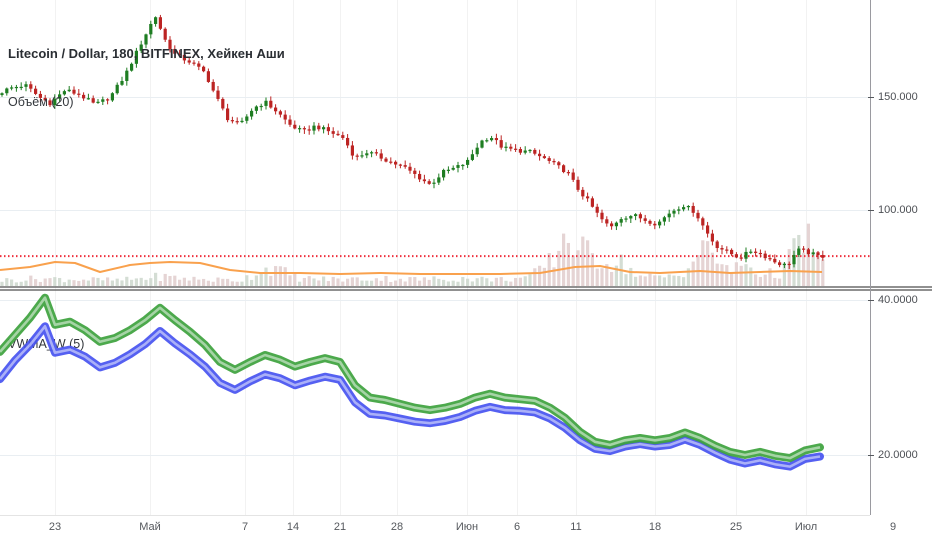 Image resolution: width=932 pixels, height=550 pixels. I want to click on volume-legend: Объём (20), so click(41, 102).